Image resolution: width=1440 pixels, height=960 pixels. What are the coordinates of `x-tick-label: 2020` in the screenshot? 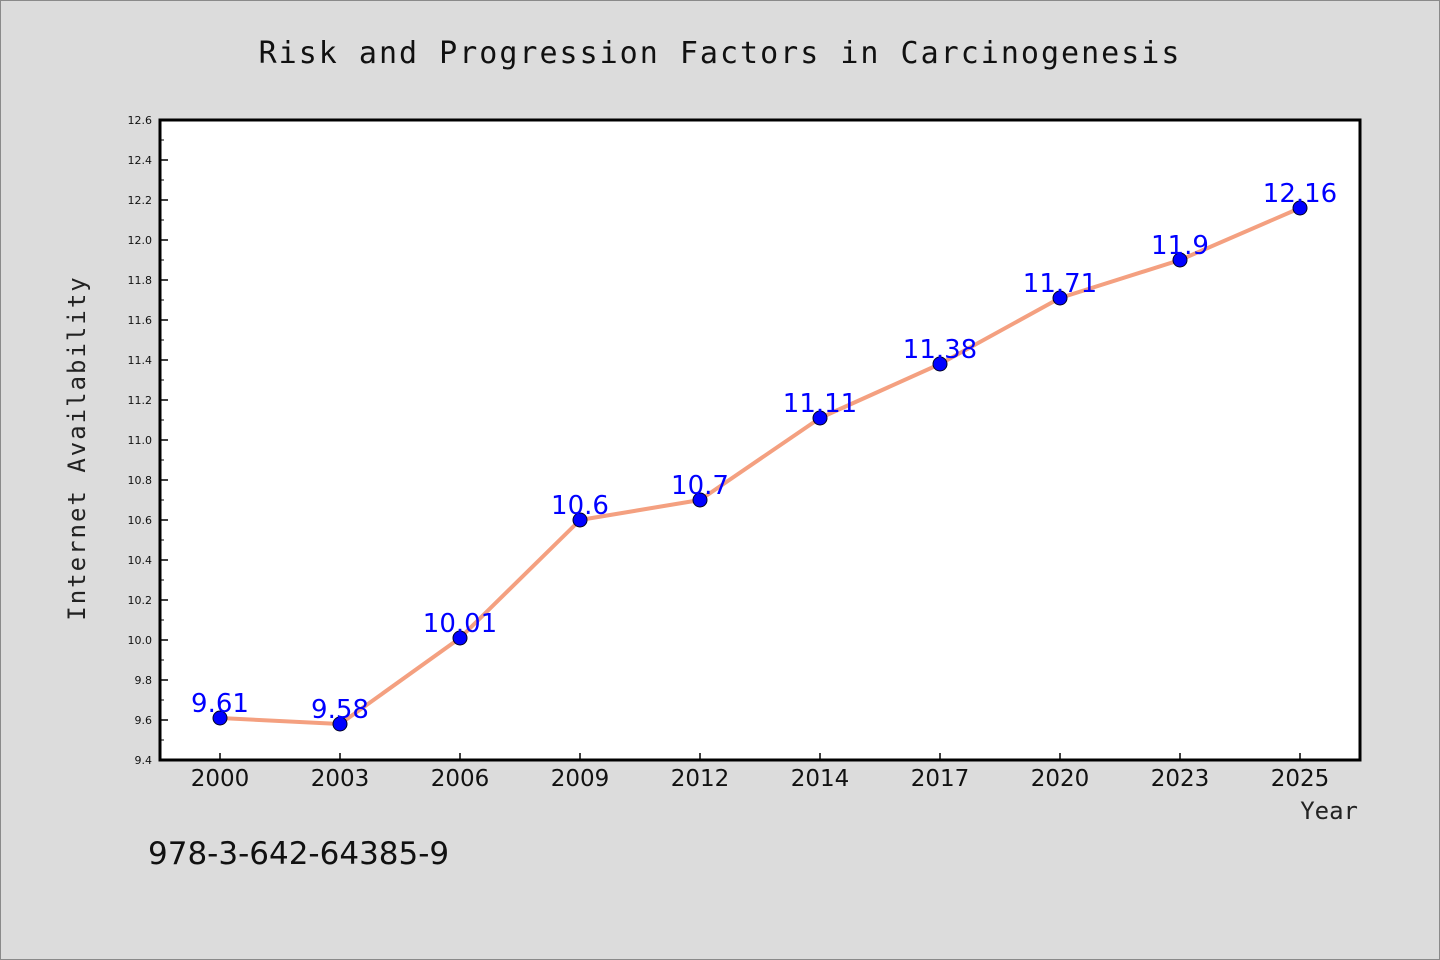 It's located at (1060, 779).